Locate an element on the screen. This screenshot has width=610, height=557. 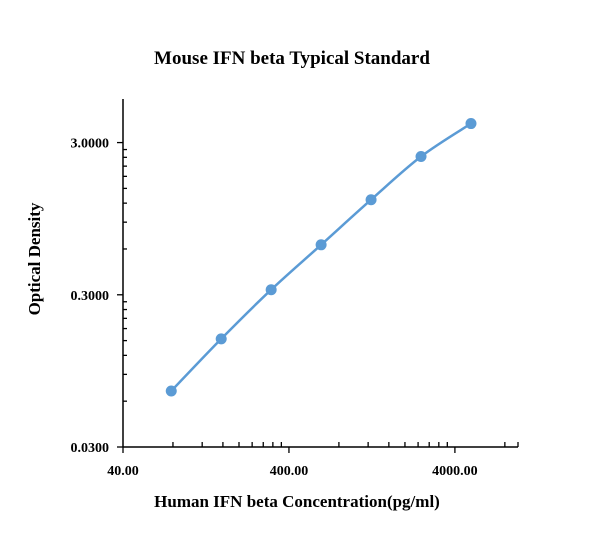
chart-title: Mouse IFN beta Typical Standard is located at coordinates (292, 58).